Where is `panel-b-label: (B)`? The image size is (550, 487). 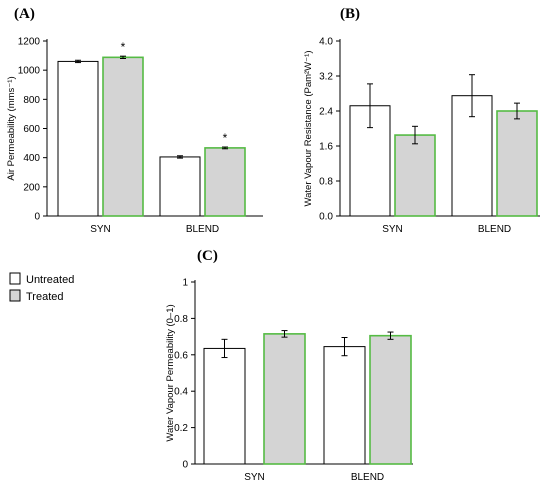
panel-b-label: (B) is located at coordinates (350, 14).